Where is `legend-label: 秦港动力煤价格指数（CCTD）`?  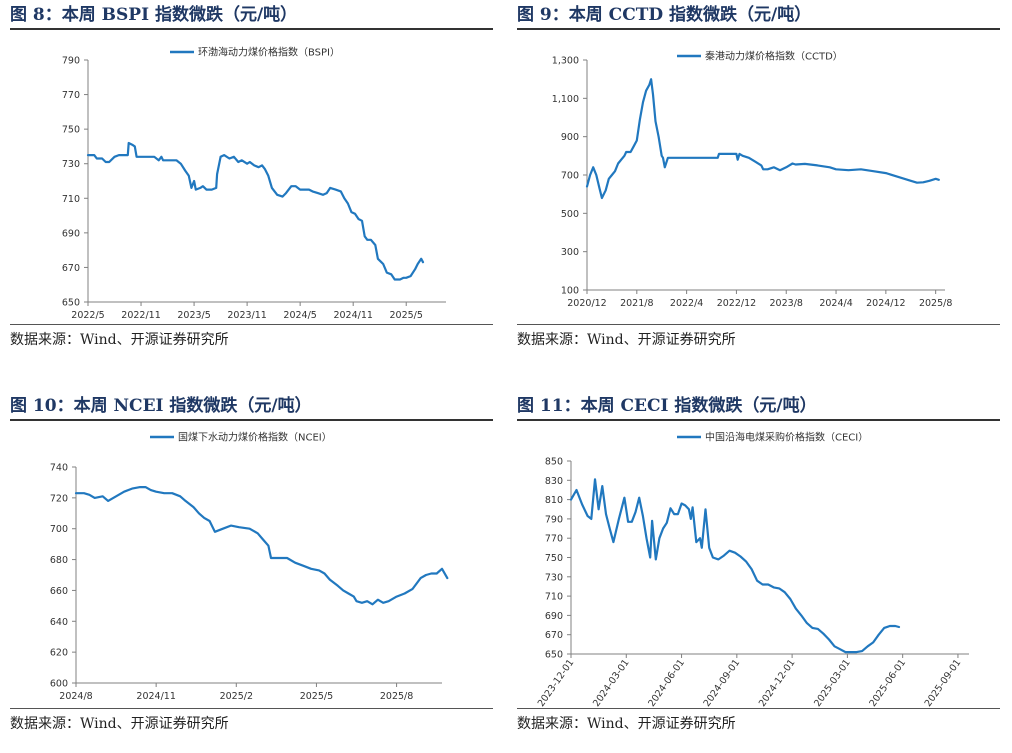
legend-label: 秦港动力煤价格指数（CCTD） is located at coordinates (774, 56).